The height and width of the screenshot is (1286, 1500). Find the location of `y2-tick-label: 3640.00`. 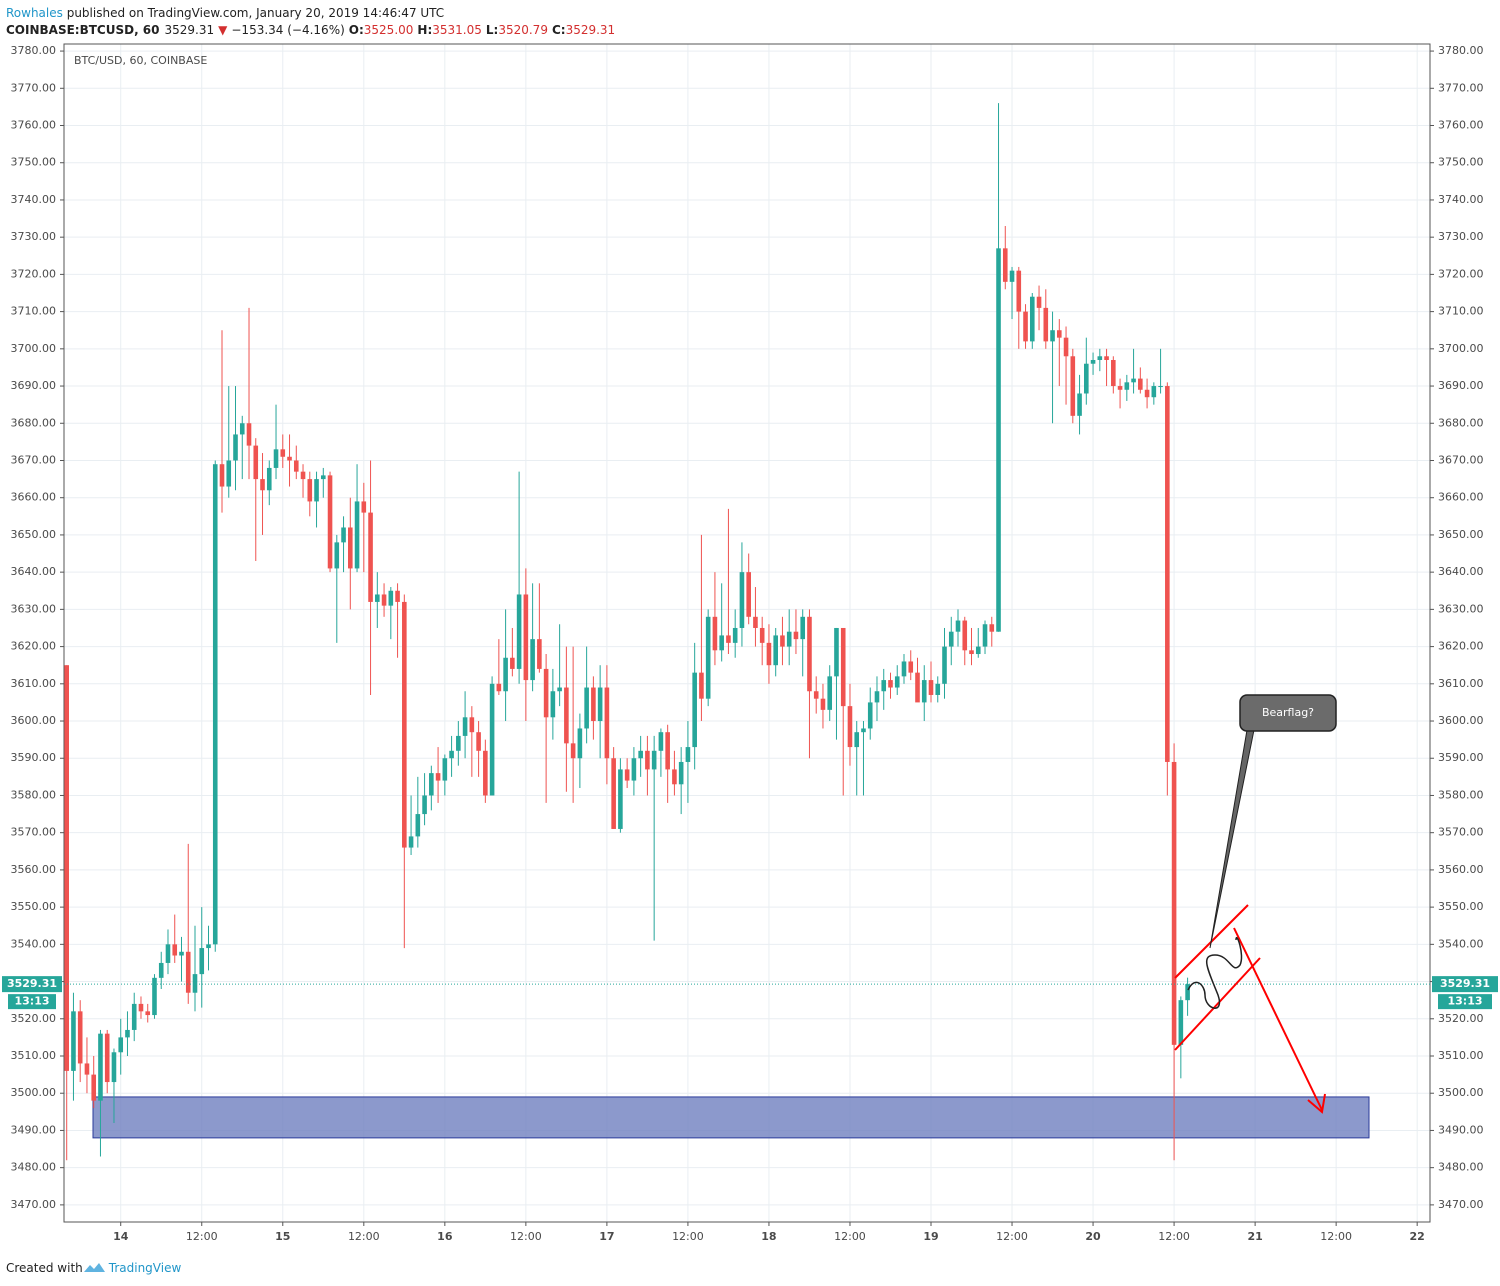

y2-tick-label: 3640.00 is located at coordinates (1461, 571).